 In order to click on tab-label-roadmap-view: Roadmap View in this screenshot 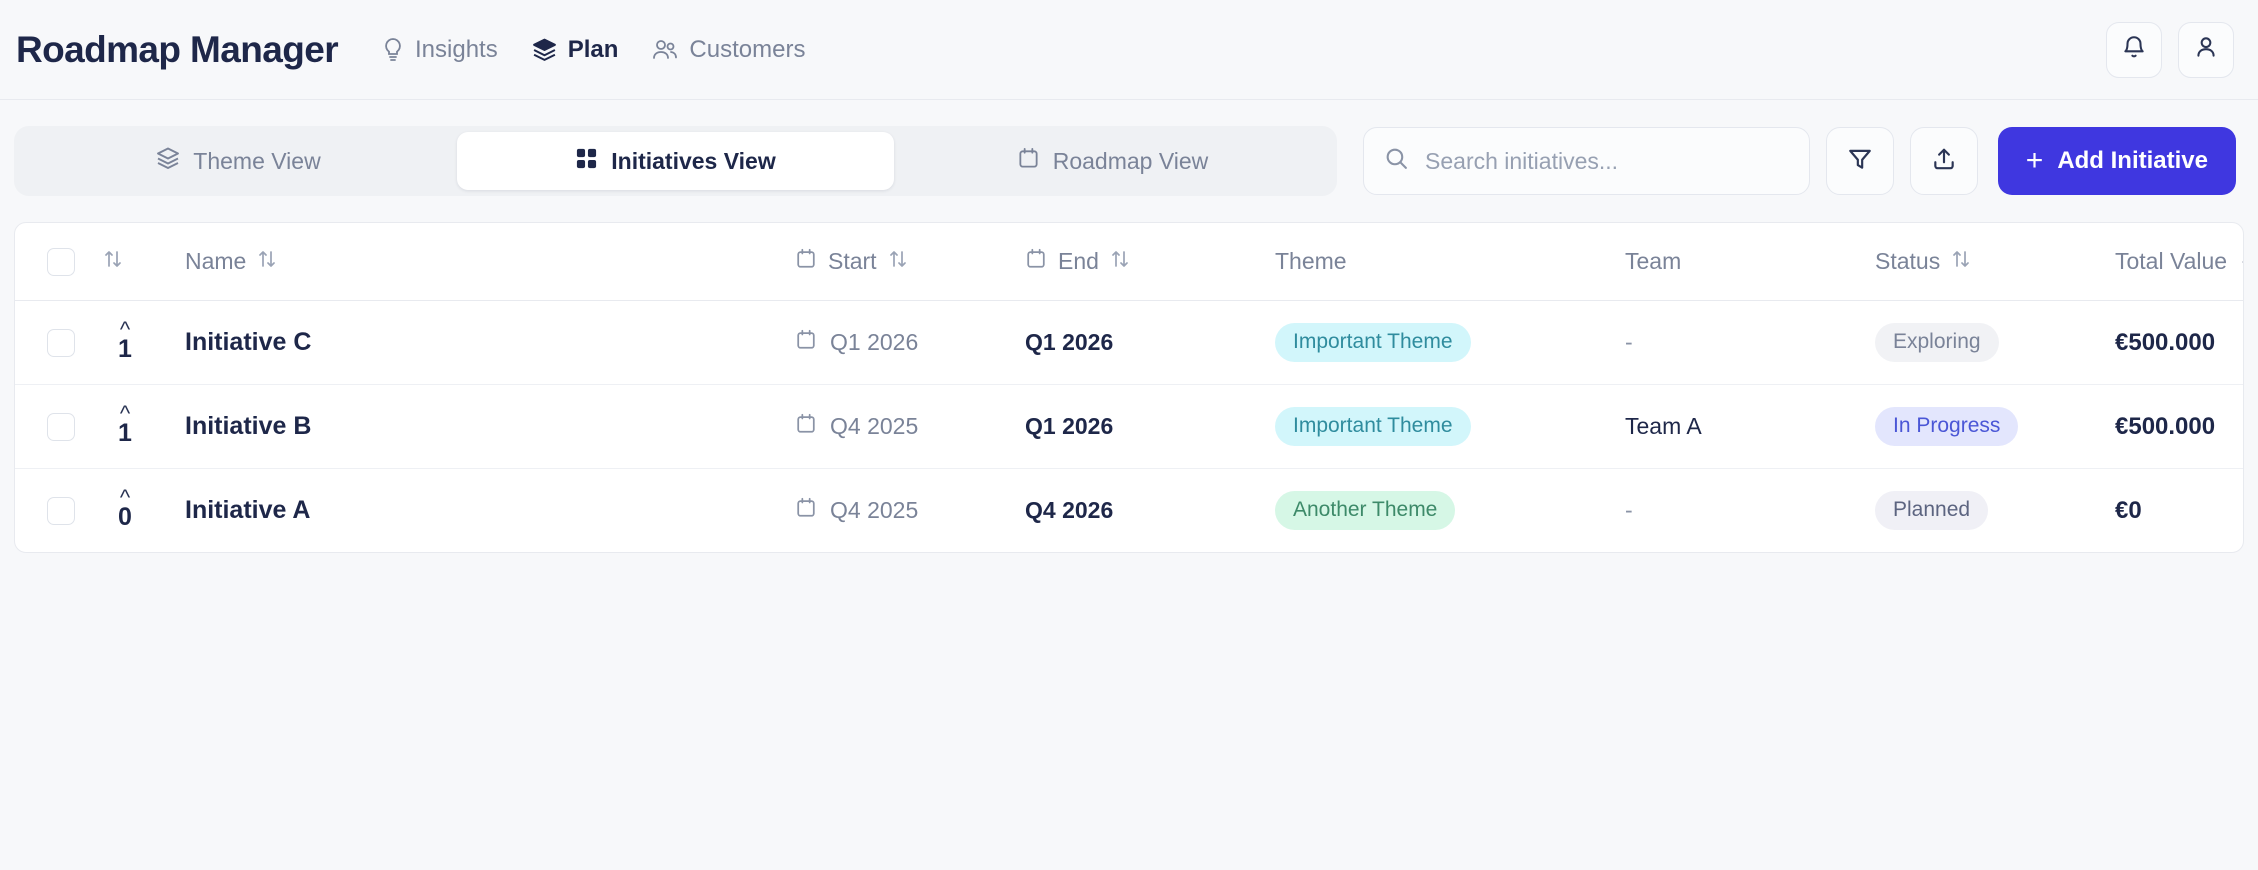, I will do `click(1130, 160)`.